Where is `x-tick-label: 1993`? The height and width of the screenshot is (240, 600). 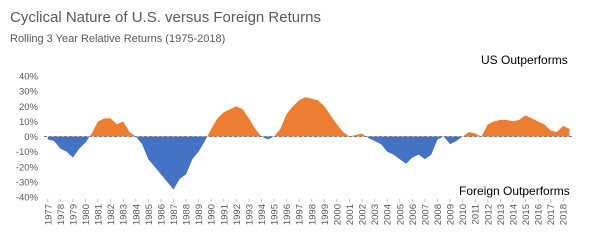 x-tick-label: 1993 is located at coordinates (249, 214).